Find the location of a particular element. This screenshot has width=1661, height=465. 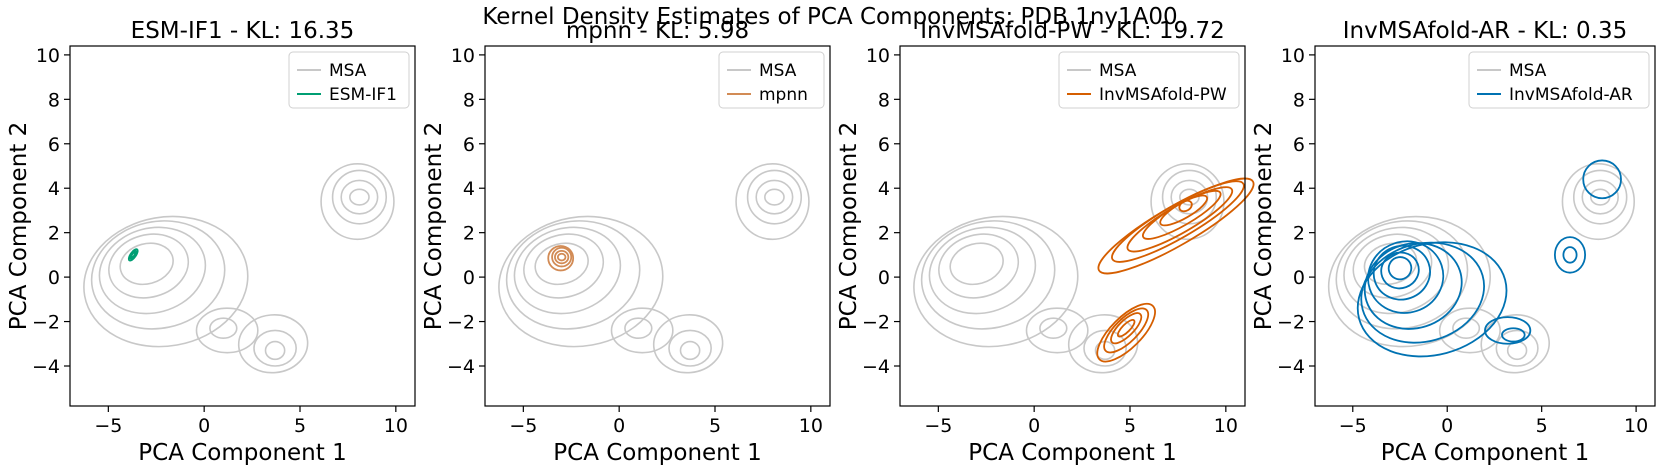

legend: MSA InvMSAfold-AR is located at coordinates (1559, 80).